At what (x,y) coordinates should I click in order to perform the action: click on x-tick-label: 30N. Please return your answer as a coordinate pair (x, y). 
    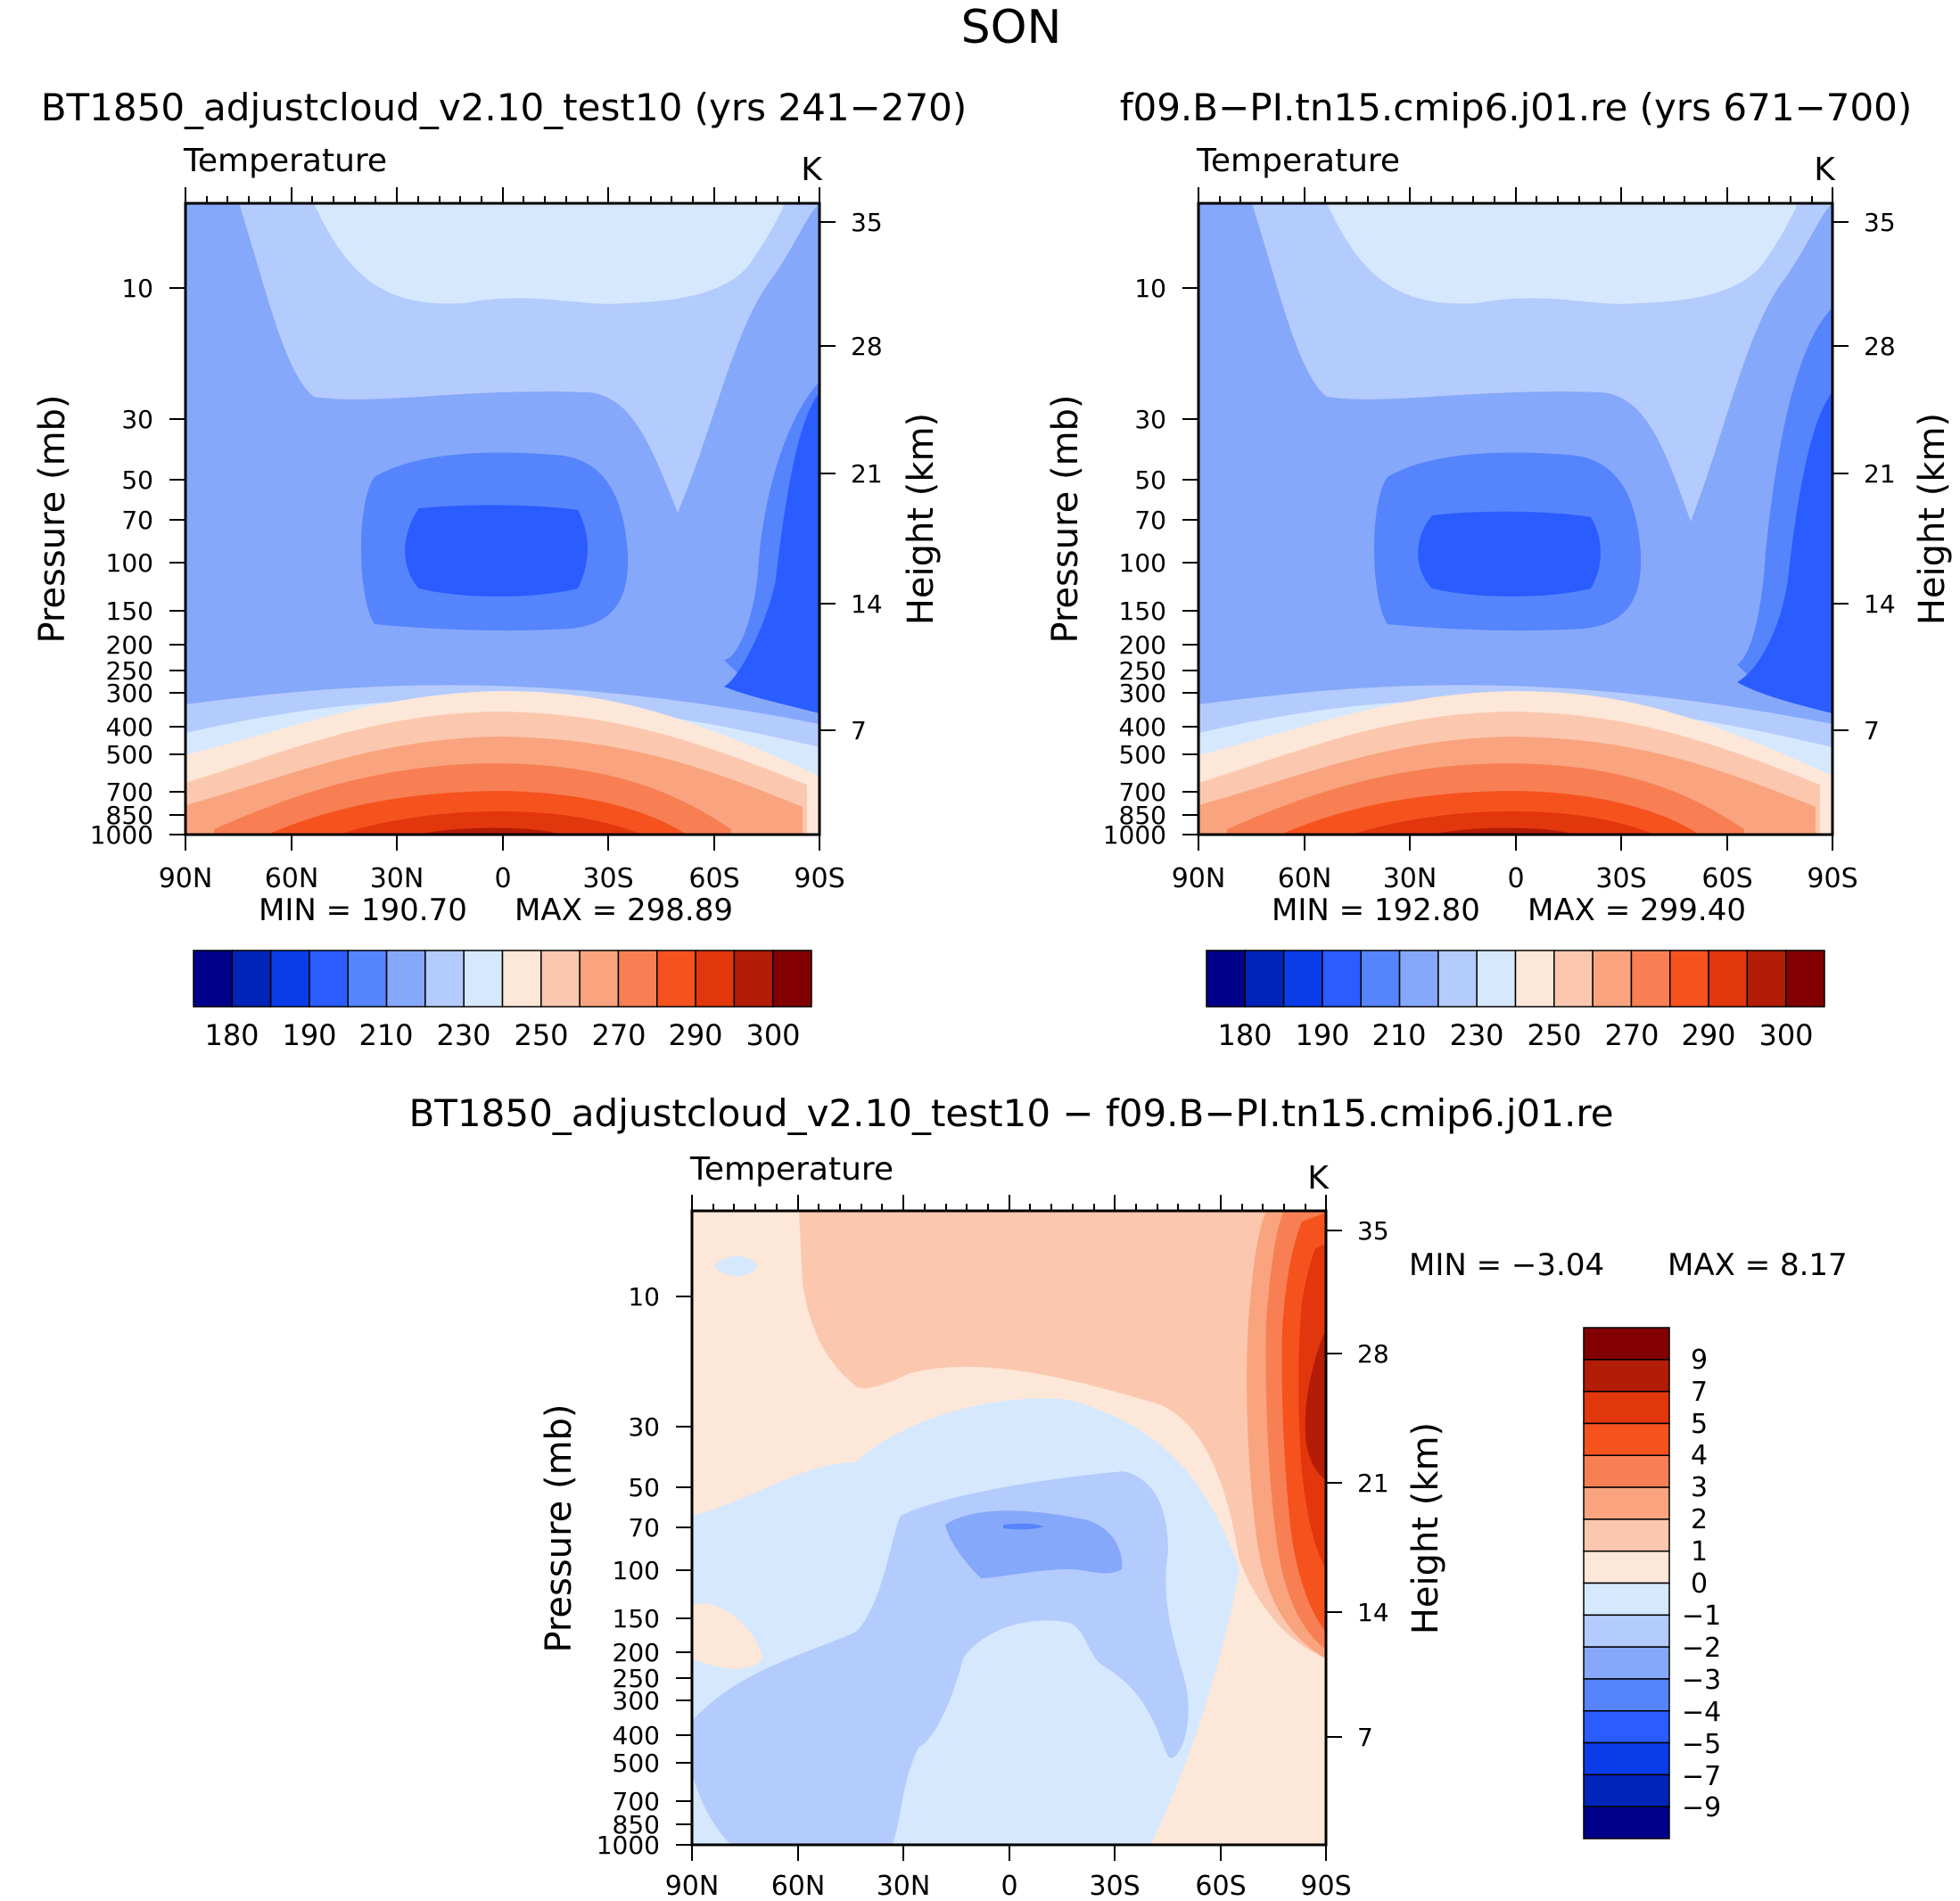
    Looking at the image, I should click on (904, 1886).